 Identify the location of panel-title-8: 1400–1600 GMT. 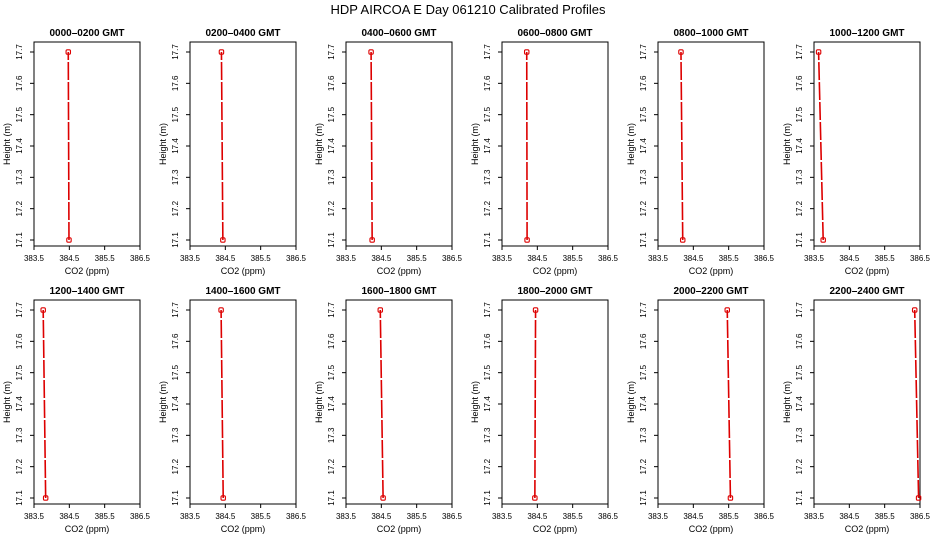
(242, 291).